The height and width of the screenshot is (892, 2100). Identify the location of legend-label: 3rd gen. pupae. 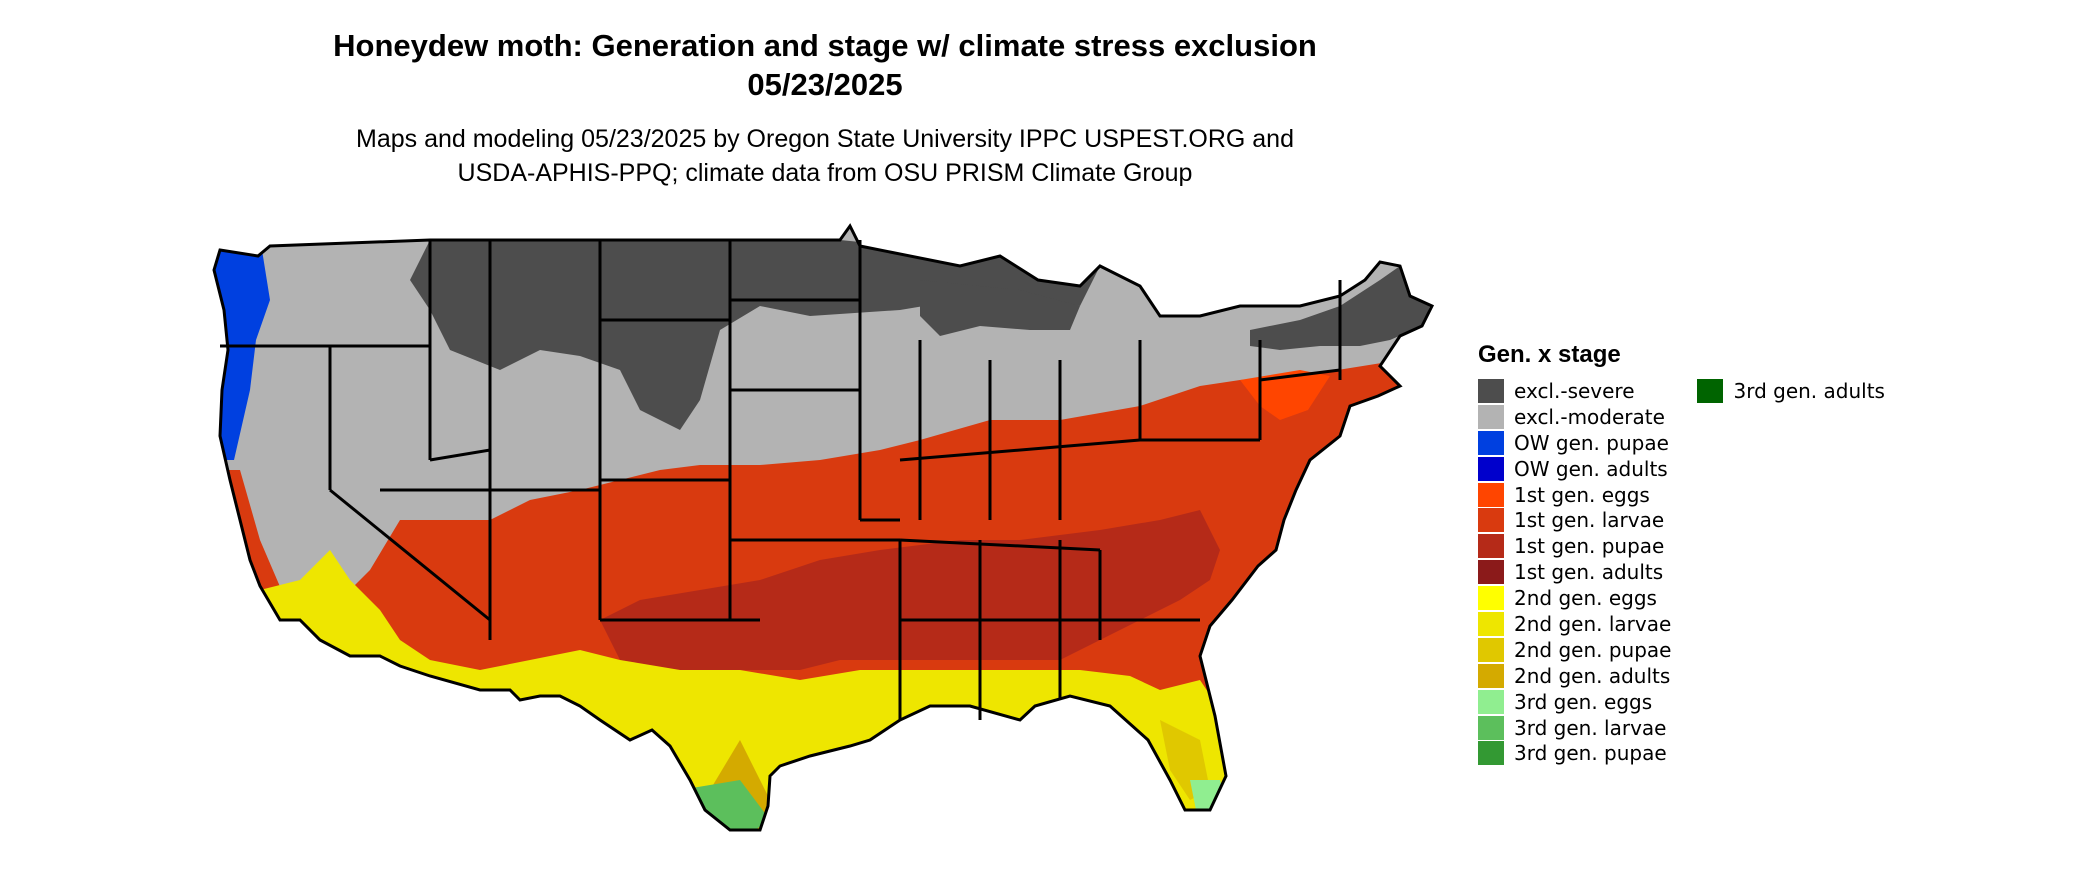
(1590, 753).